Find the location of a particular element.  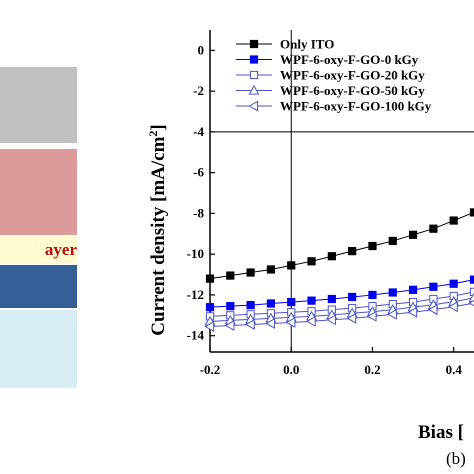

y-tick-label: -10 is located at coordinates (195, 253).